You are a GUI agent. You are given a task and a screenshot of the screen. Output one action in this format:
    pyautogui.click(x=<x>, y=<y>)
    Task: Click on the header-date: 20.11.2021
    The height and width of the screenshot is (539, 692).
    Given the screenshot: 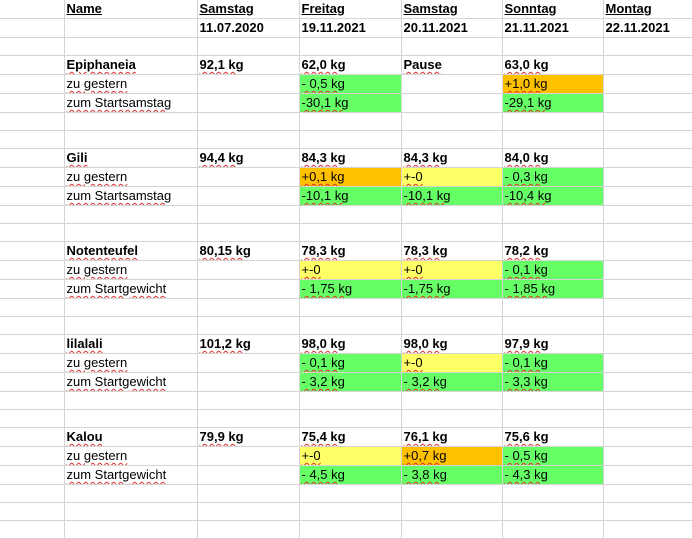 What is the action you would take?
    pyautogui.click(x=452, y=28)
    